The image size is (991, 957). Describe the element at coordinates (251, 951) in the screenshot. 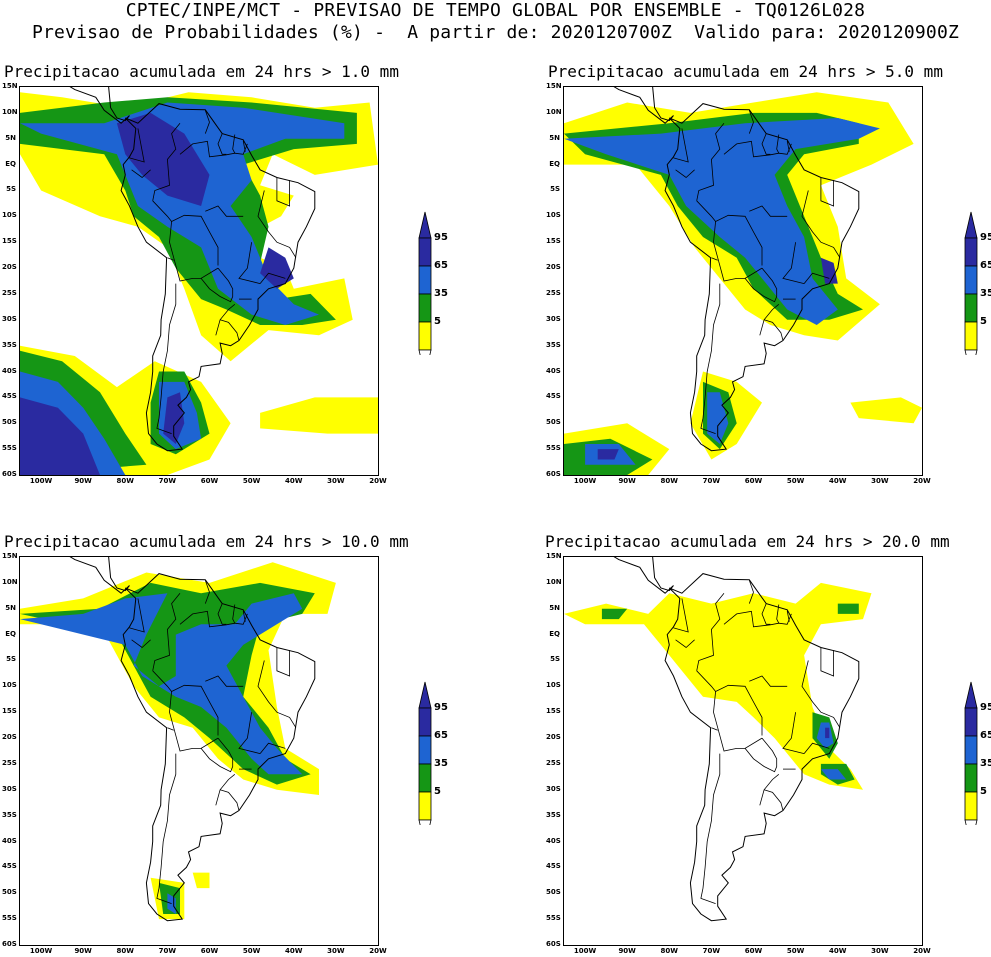

I see `lon-tick-label: 50W` at that location.